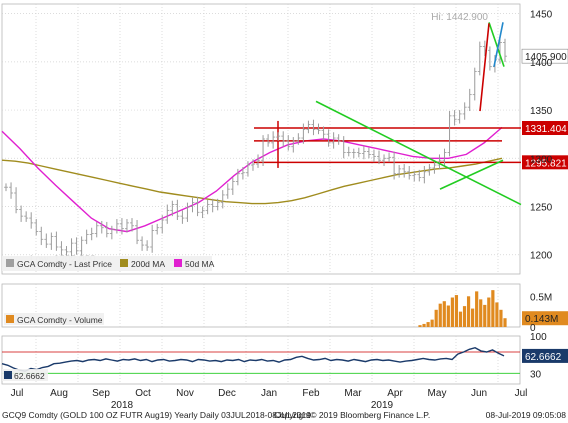 The image size is (568, 423). I want to click on month-tick-label: Aug, so click(59, 393).